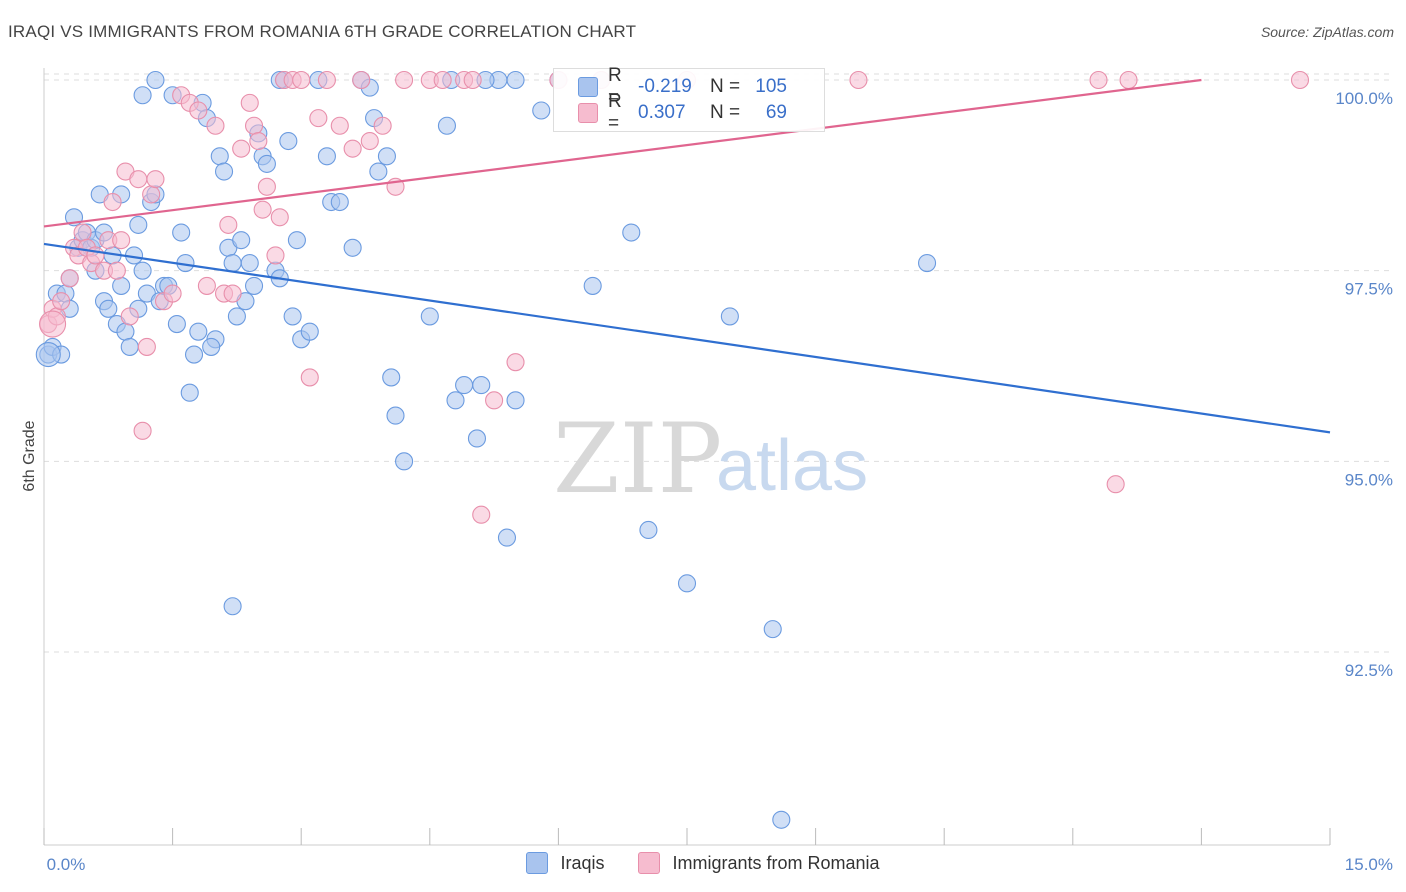  What do you see at coordinates (1369, 670) in the screenshot?
I see `y-tick-label: 92.5%` at bounding box center [1369, 670].